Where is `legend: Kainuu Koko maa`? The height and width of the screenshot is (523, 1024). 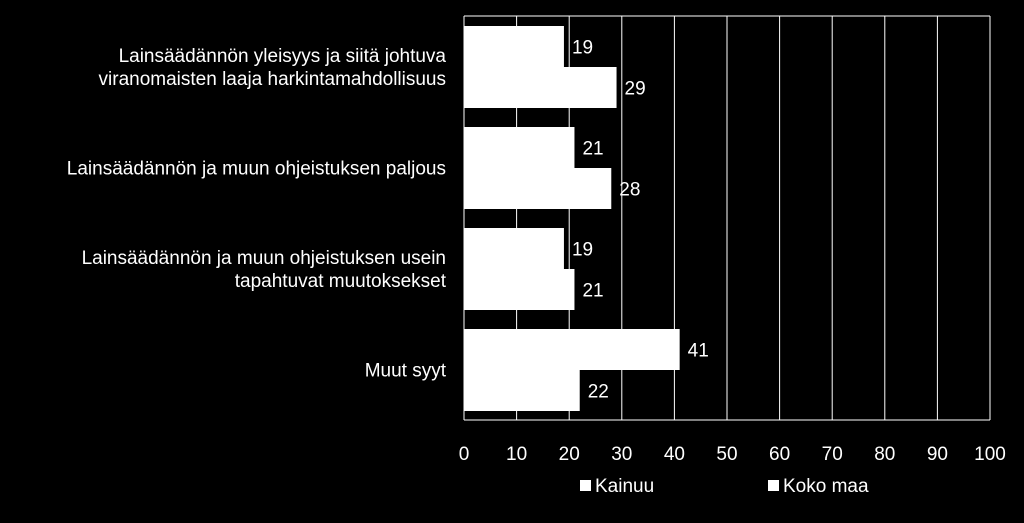
legend: Kainuu Koko maa is located at coordinates (724, 486).